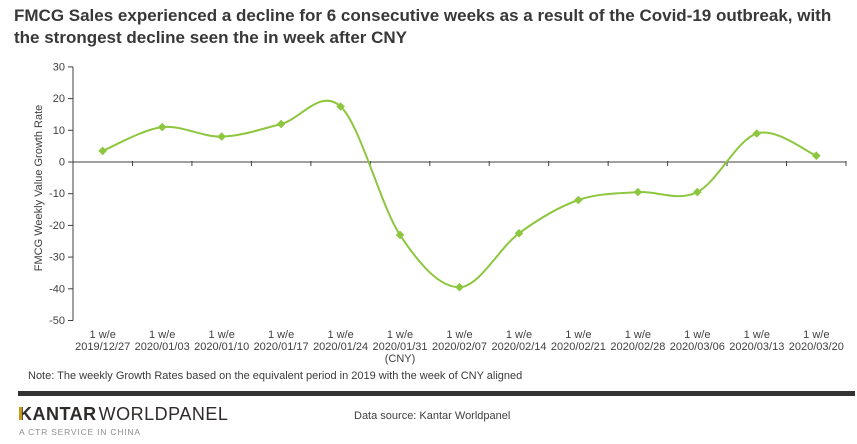 The height and width of the screenshot is (444, 857). Describe the element at coordinates (59, 99) in the screenshot. I see `y-tick-label: 20` at that location.